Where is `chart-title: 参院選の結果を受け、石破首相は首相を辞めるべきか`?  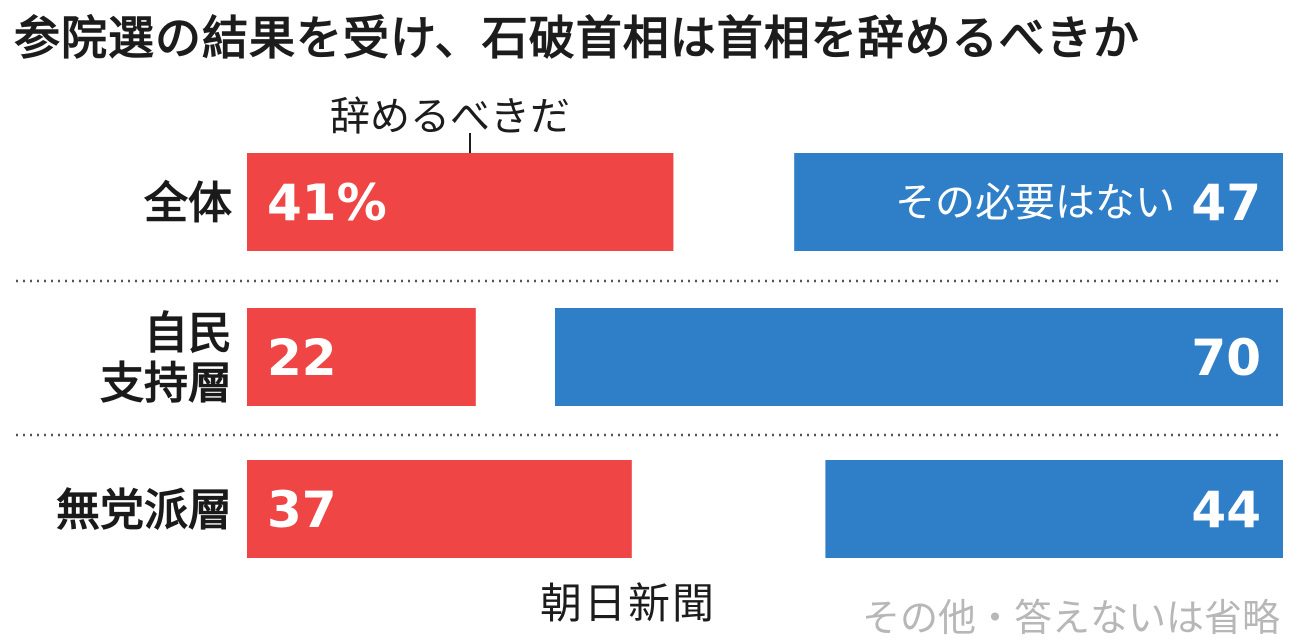
chart-title: 参院選の結果を受け、石破首相は首相を辞めるべきか is located at coordinates (577, 38).